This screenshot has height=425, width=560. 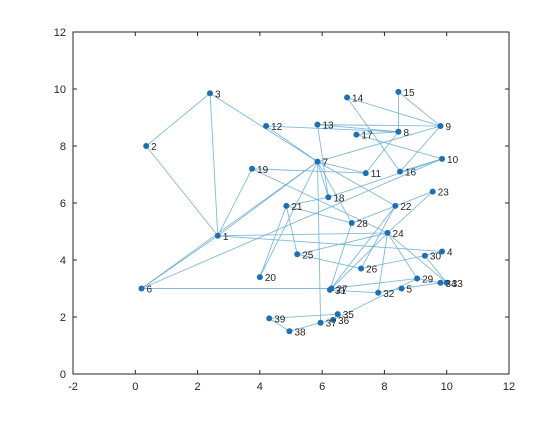 What do you see at coordinates (297, 254) in the screenshot?
I see `node-25-marker` at bounding box center [297, 254].